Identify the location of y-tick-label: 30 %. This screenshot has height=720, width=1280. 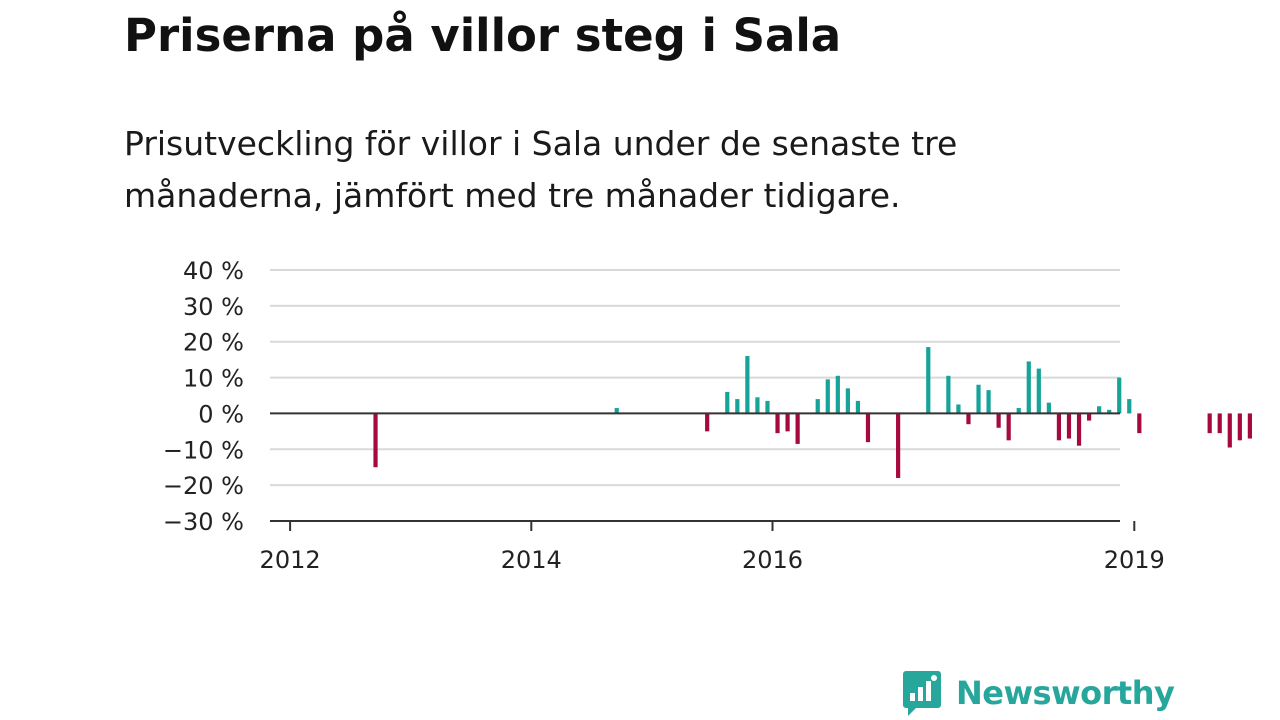
(213, 307).